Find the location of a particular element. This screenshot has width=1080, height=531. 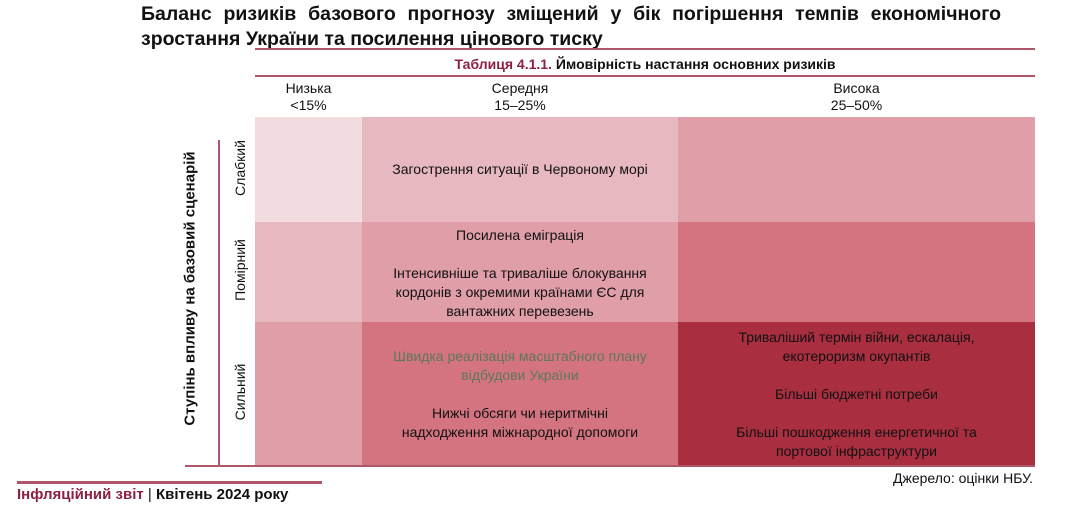

column-range: 15–25% is located at coordinates (520, 105).